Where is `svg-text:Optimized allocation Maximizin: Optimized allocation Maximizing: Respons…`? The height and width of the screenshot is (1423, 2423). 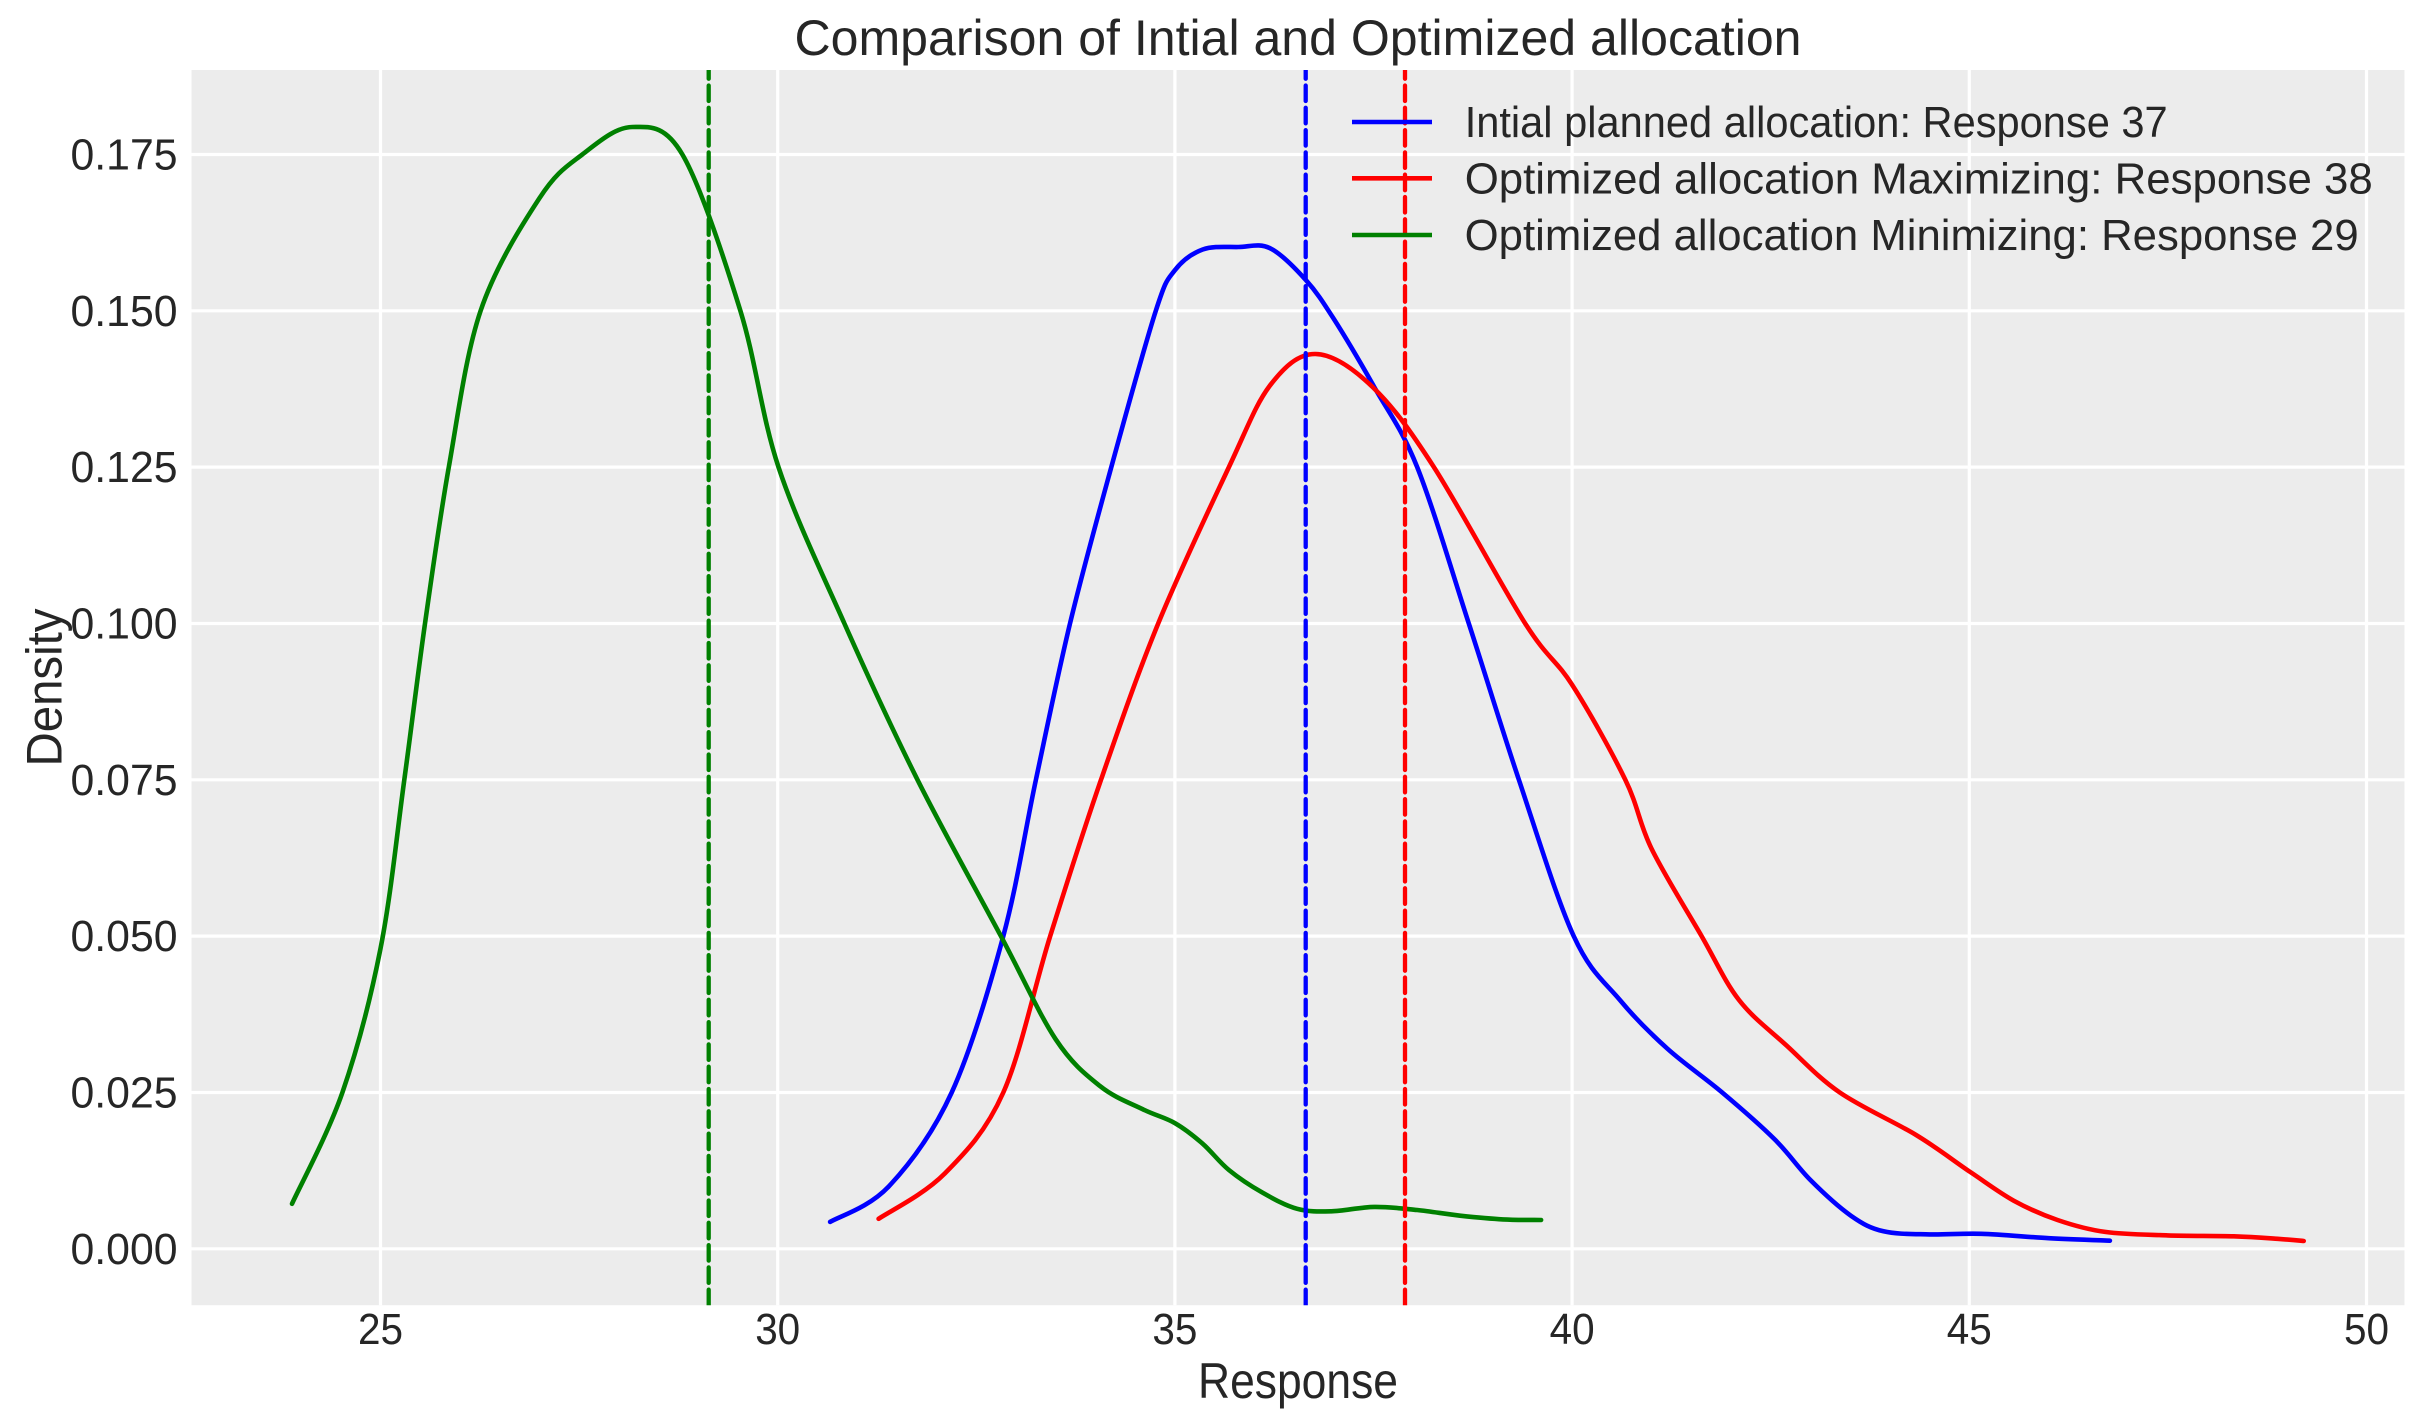
svg-text:Optimized allocation Maximizin: Optimized allocation Maximizing: Respons… is located at coordinates (1919, 179).